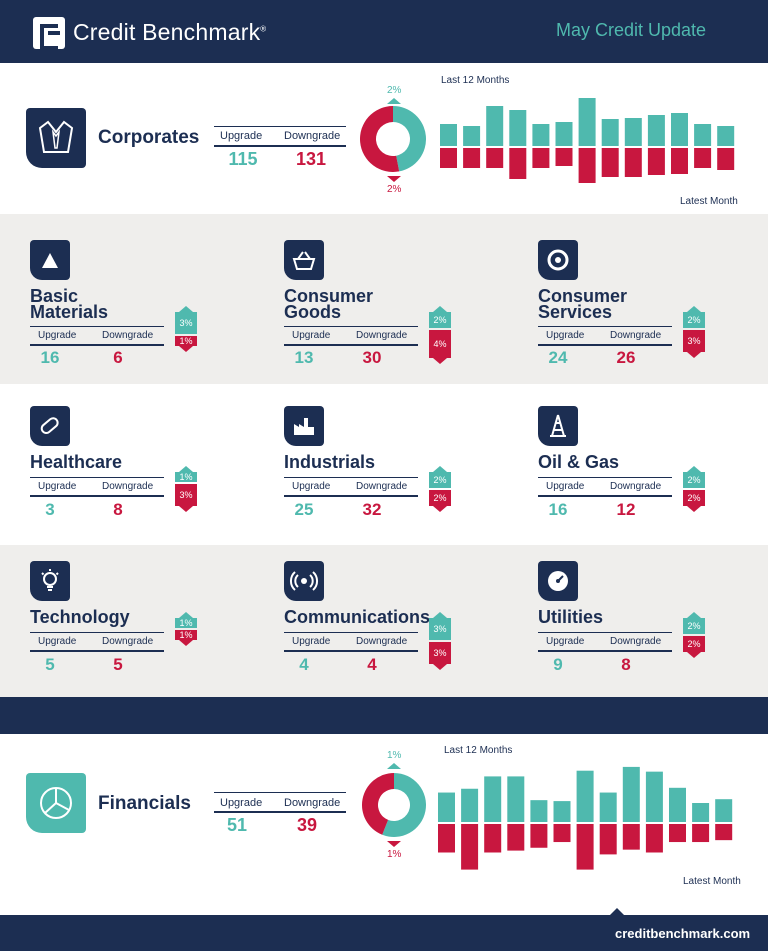  What do you see at coordinates (186, 477) in the screenshot?
I see `healthcare-up-pct: 1%` at bounding box center [186, 477].